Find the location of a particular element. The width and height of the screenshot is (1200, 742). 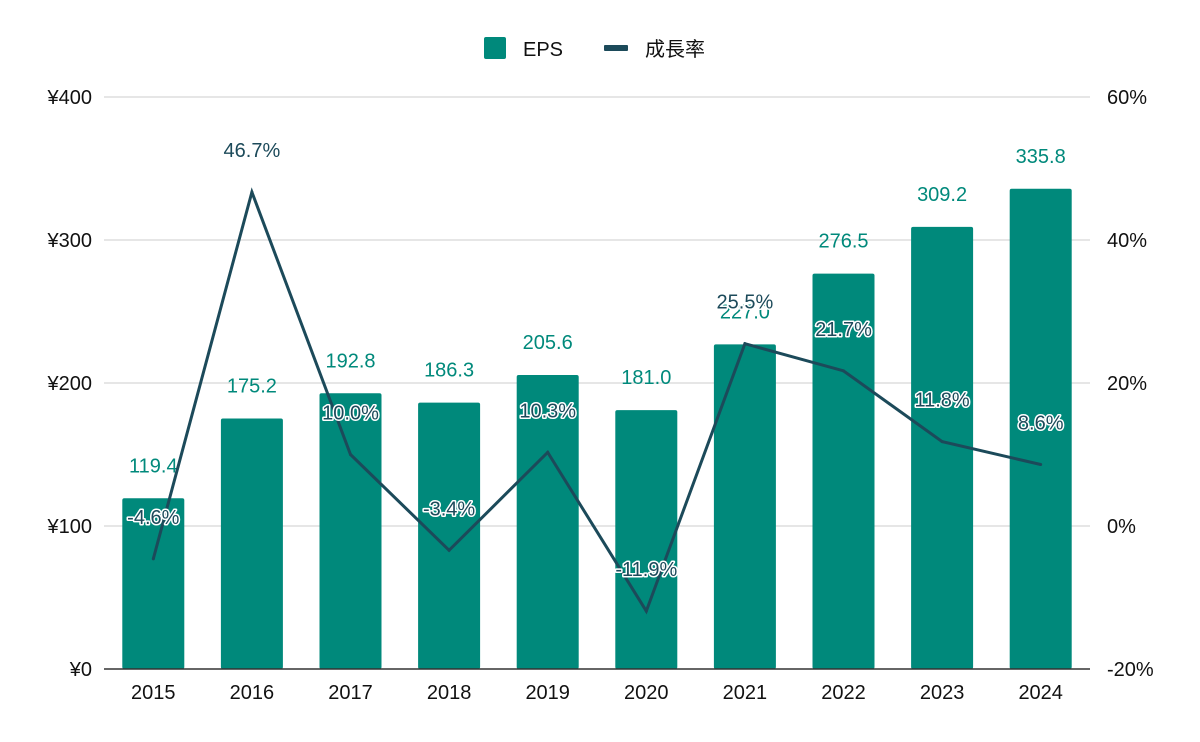

legend-swatch-growth is located at coordinates (616, 48).